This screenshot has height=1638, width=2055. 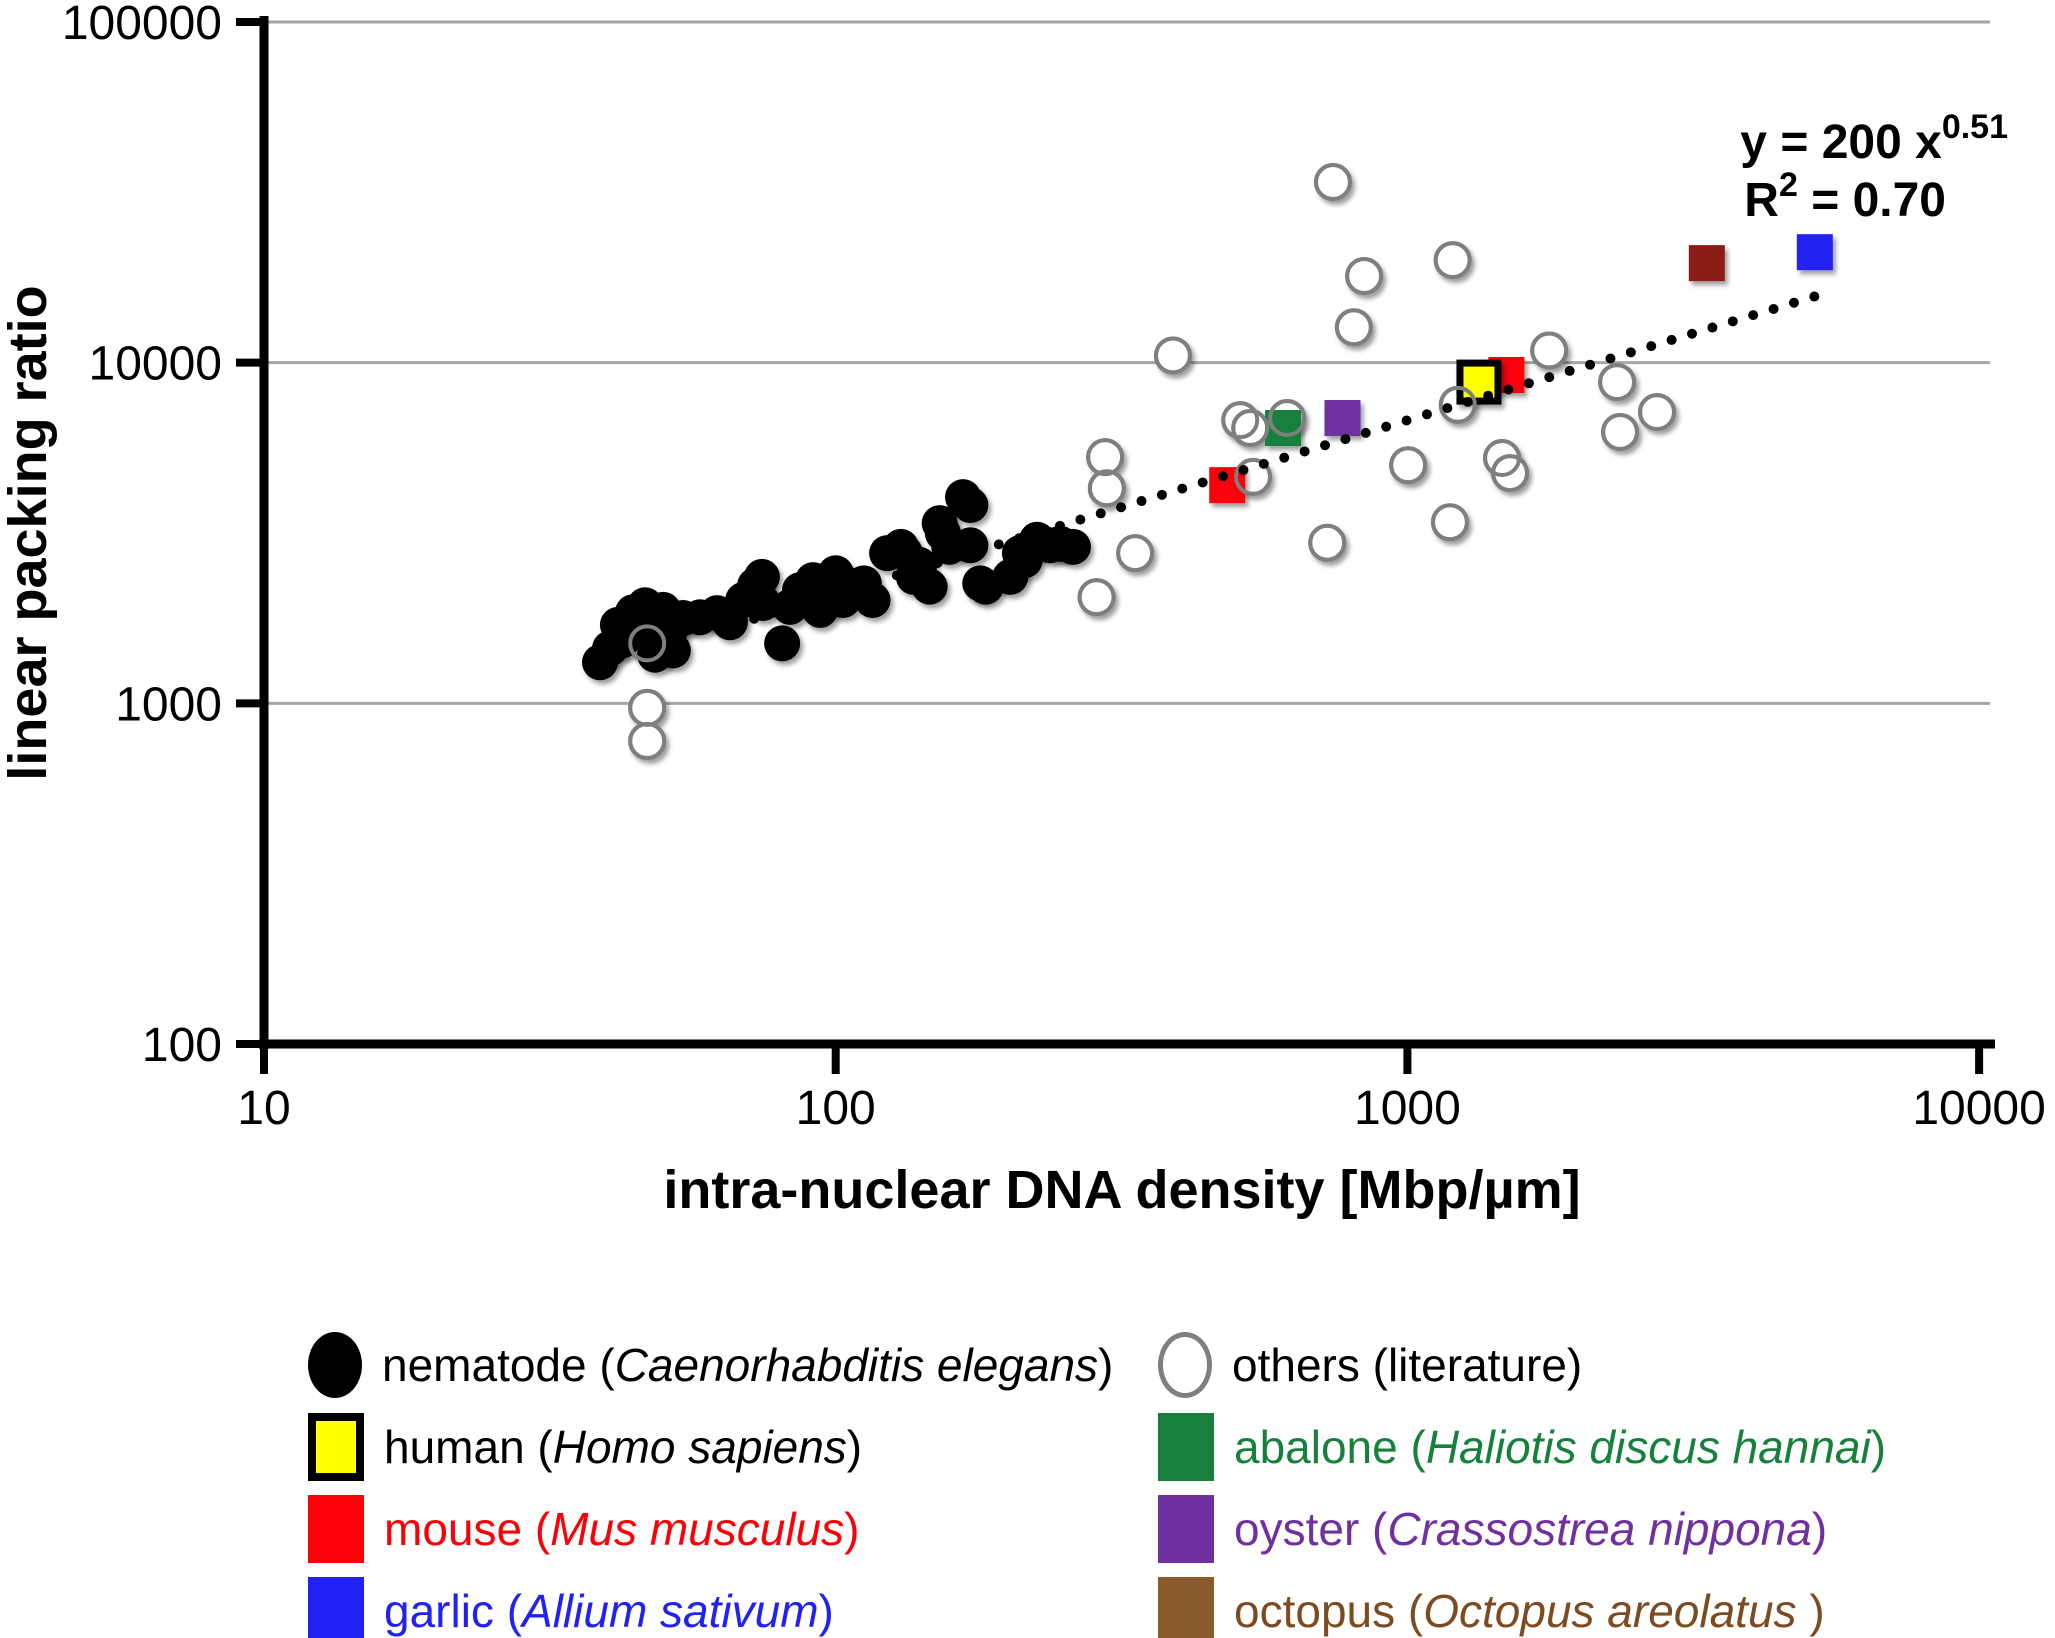 I want to click on y-axis-title: linear packing ratio, so click(x=29, y=532).